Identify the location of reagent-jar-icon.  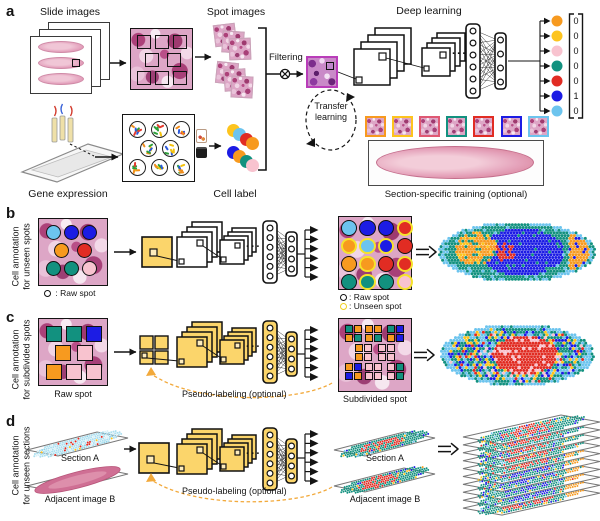
(201, 136).